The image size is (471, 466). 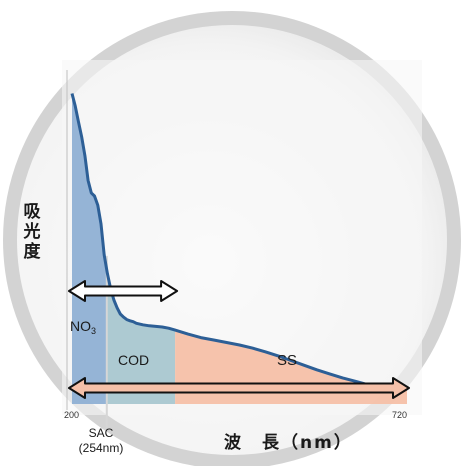 I want to click on y-axis-label-char: 光, so click(x=32, y=232).